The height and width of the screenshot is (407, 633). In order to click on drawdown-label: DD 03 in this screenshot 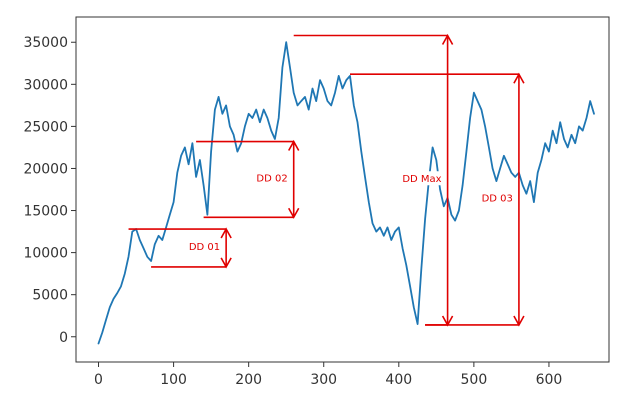, I will do `click(497, 199)`.